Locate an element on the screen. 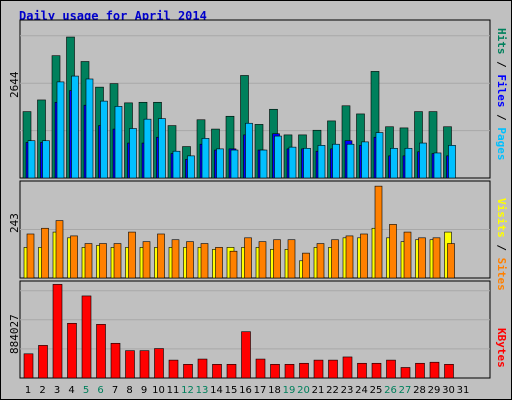 The height and width of the screenshot is (400, 512). x-tick-label-day-21: 21 is located at coordinates (318, 390).